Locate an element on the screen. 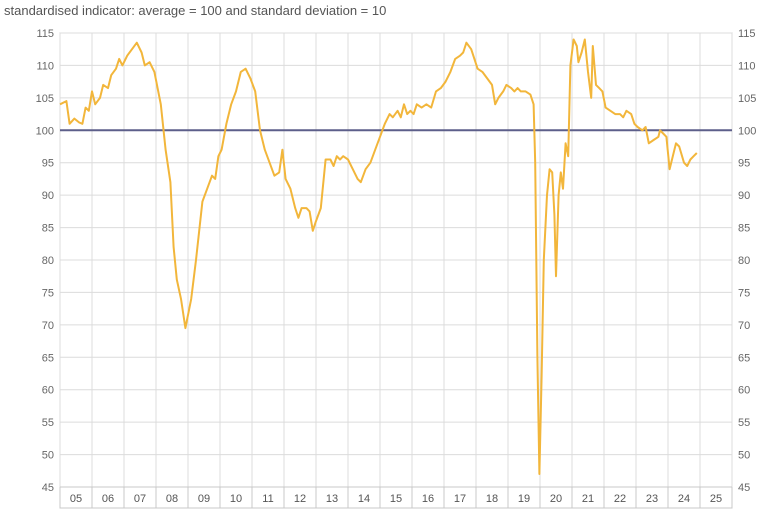 The height and width of the screenshot is (523, 775). y-tick-label-left: 80 is located at coordinates (48, 261).